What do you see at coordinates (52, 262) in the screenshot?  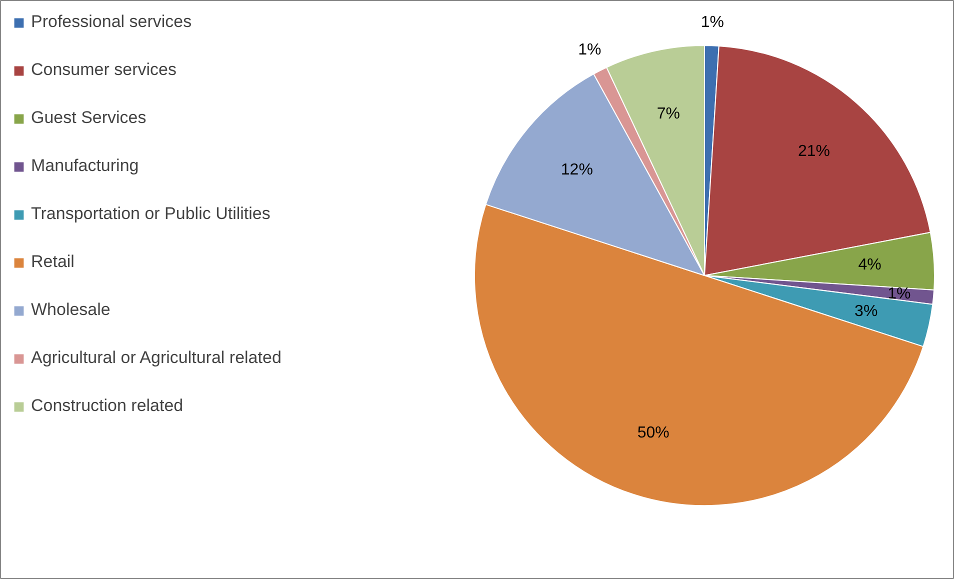 I see `legend-label: Retail` at bounding box center [52, 262].